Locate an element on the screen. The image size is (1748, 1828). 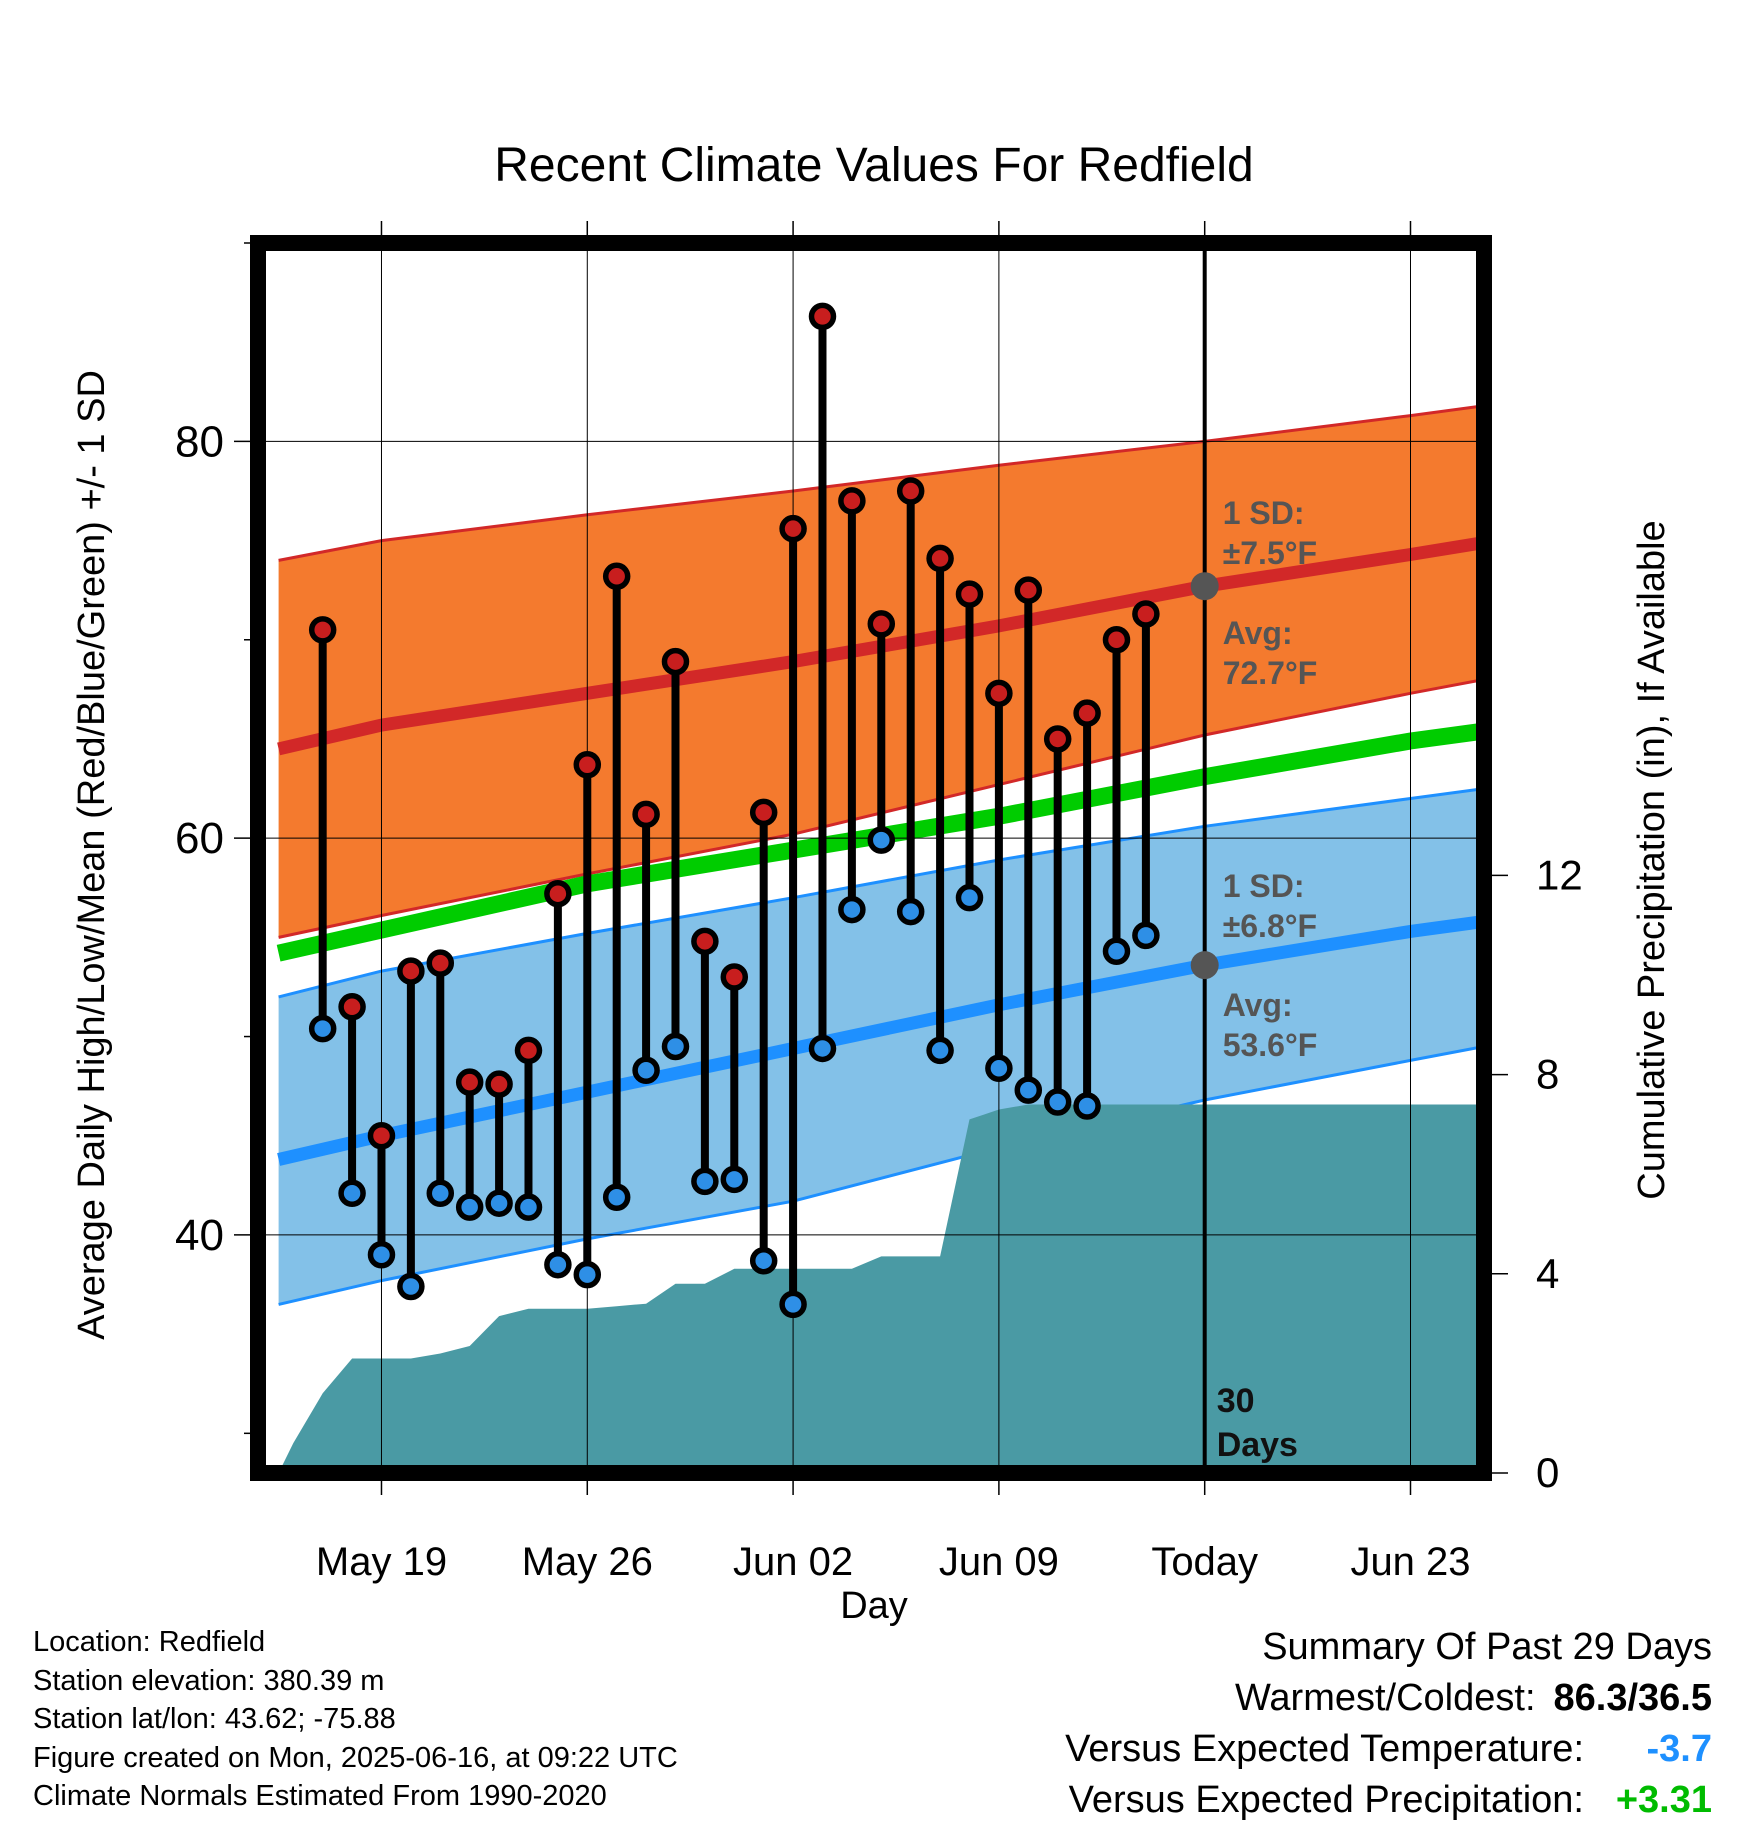
y2-tick-label: 8 is located at coordinates (1547, 1074).